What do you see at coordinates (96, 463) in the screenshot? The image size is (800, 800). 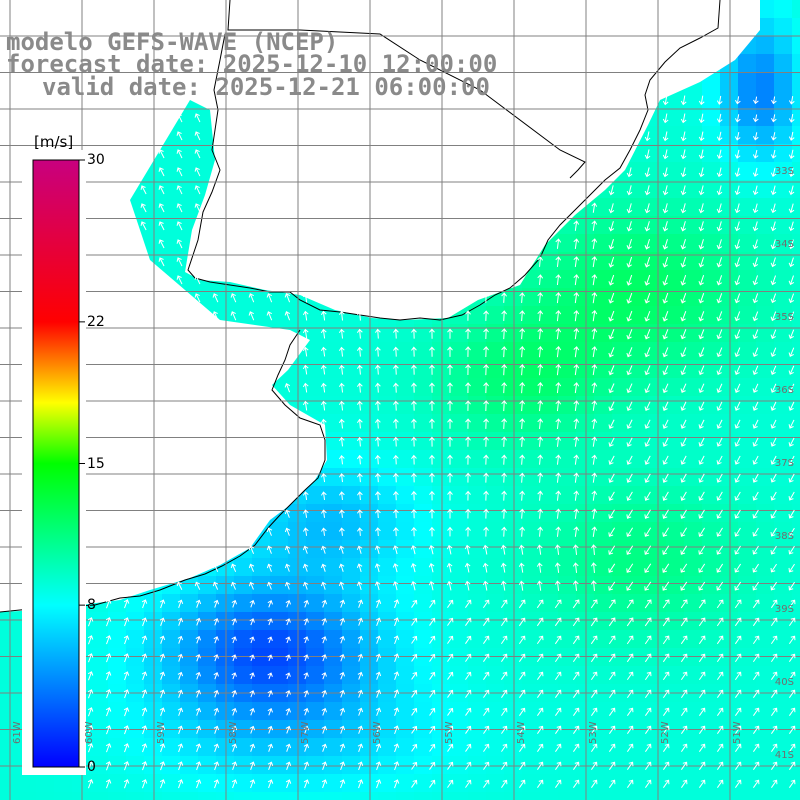 I see `colorbar-tick-label: 15` at bounding box center [96, 463].